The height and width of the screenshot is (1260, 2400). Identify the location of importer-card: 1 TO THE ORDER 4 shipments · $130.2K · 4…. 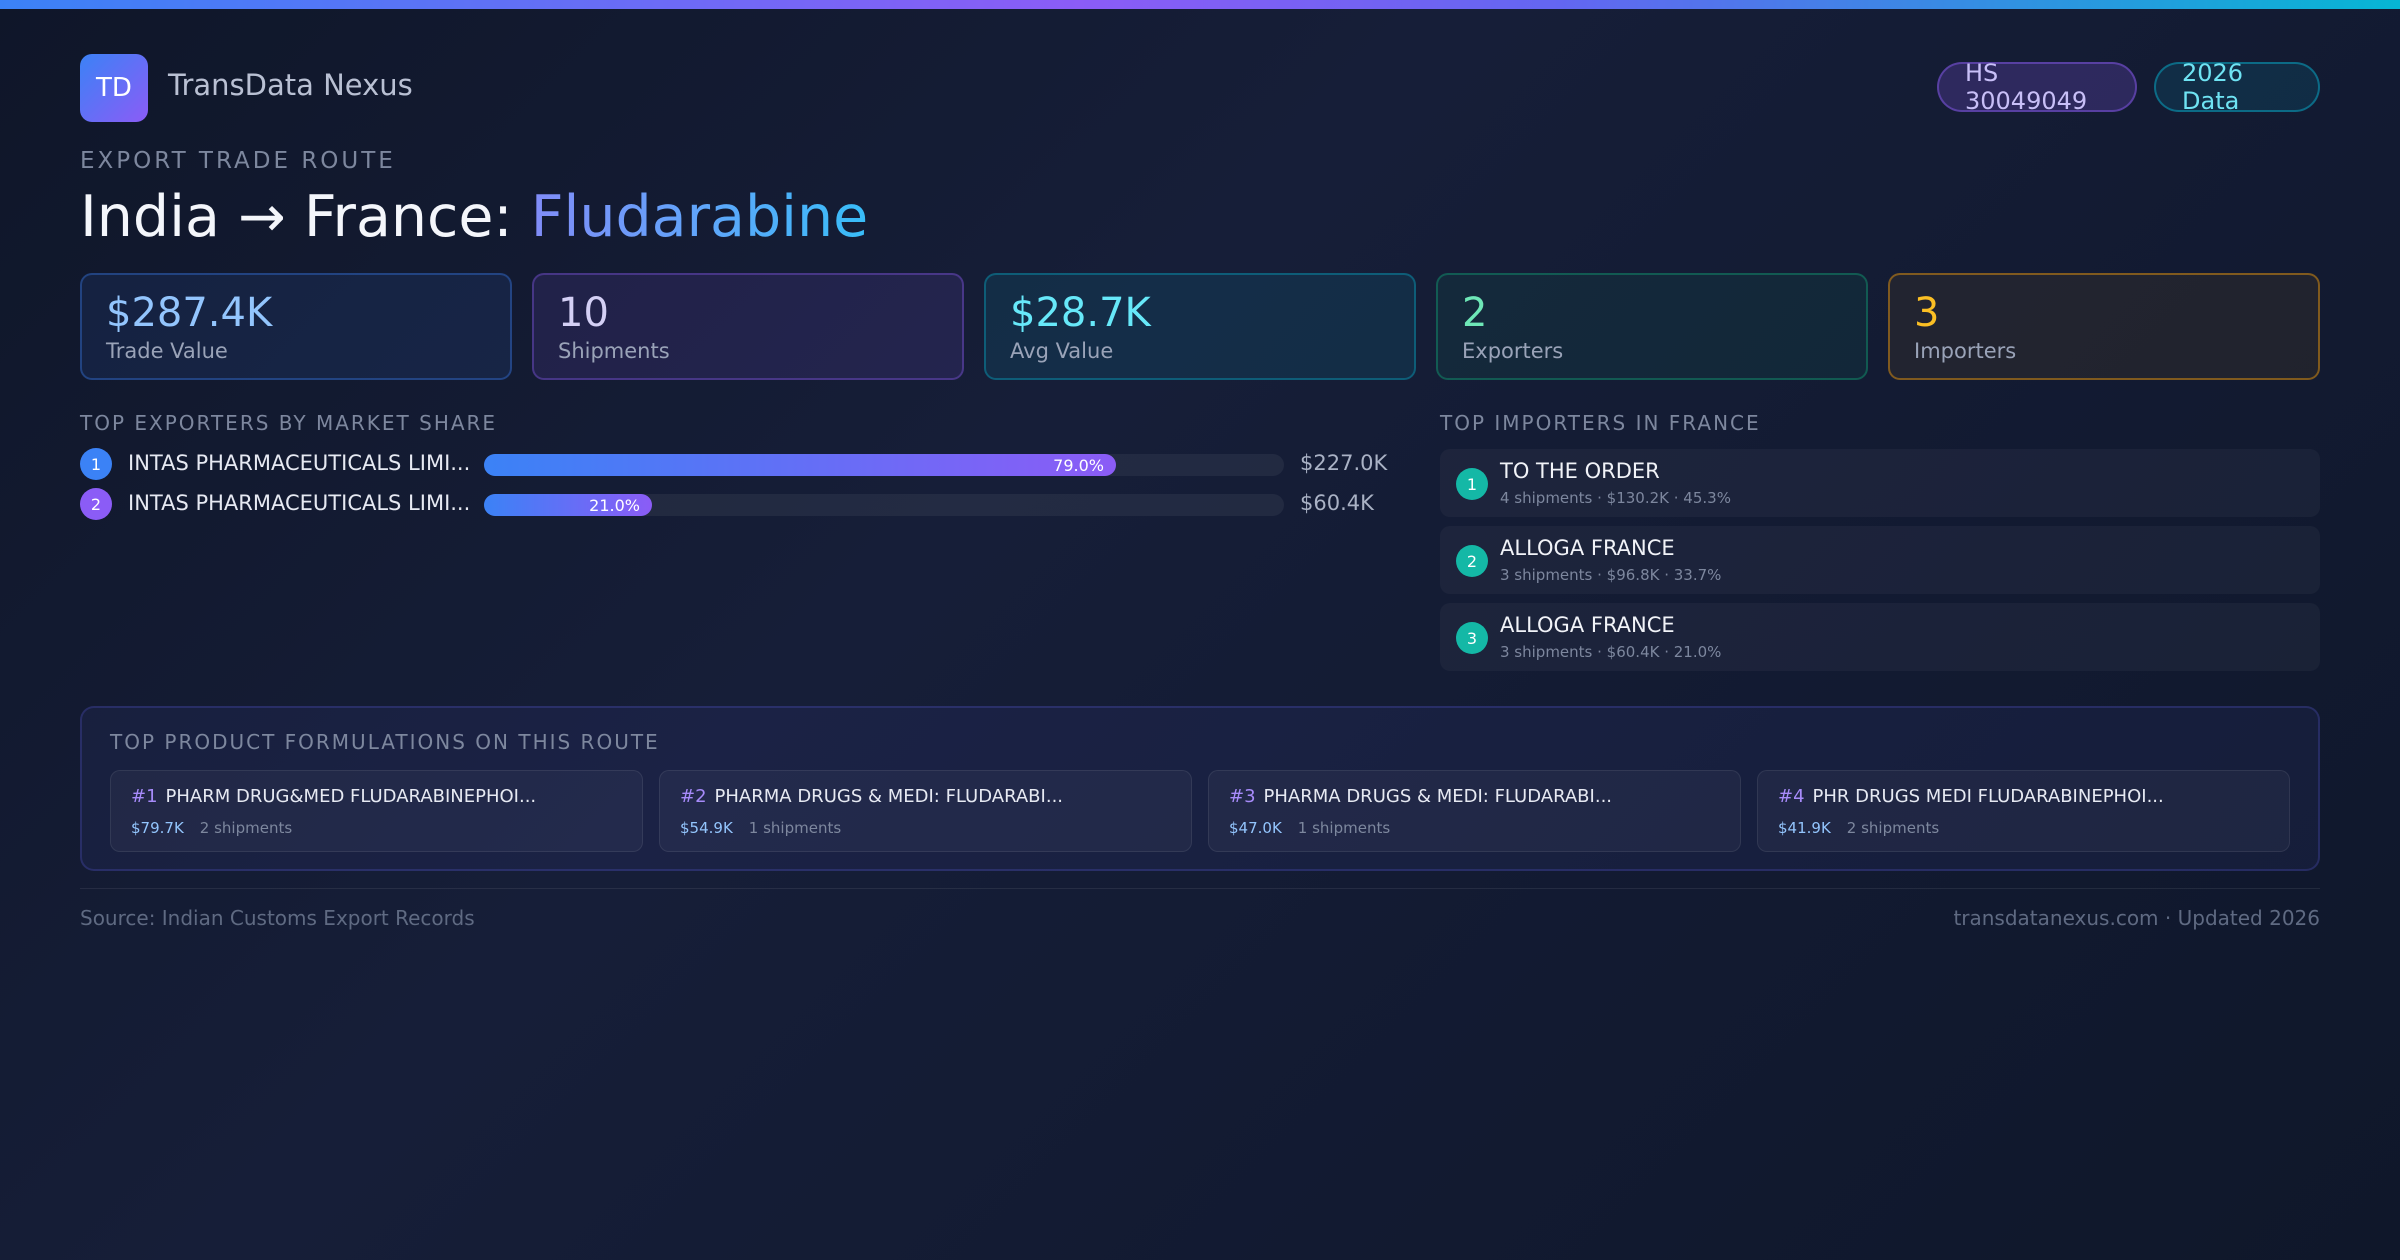
(1880, 483).